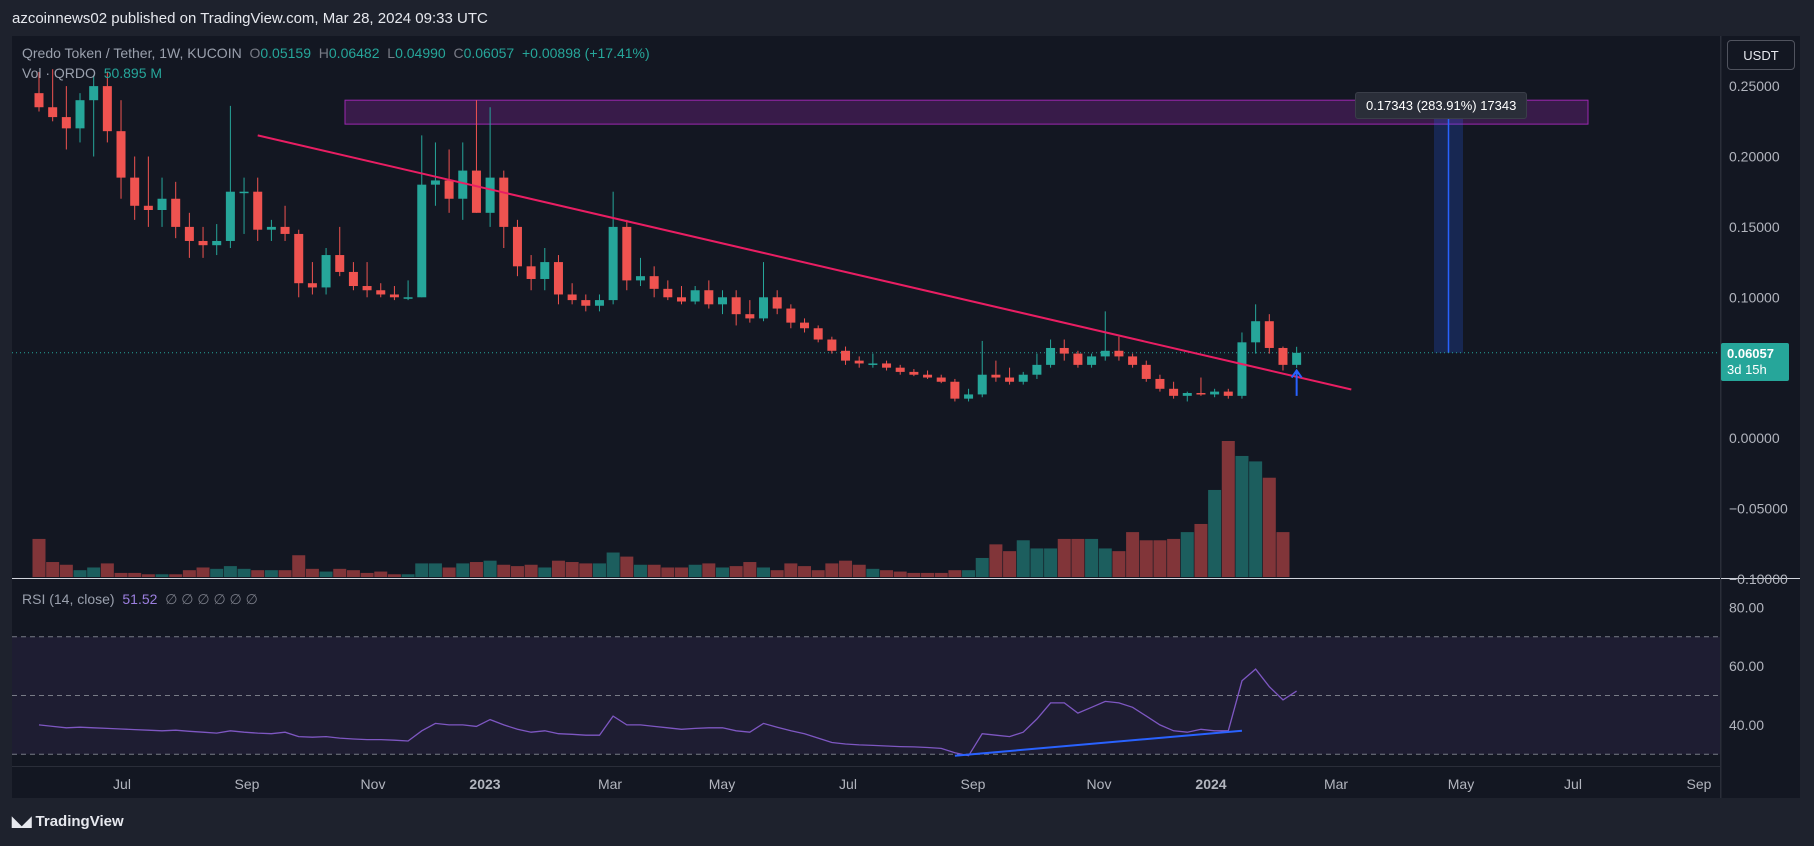  What do you see at coordinates (667, 712) in the screenshot?
I see `rsi-line` at bounding box center [667, 712].